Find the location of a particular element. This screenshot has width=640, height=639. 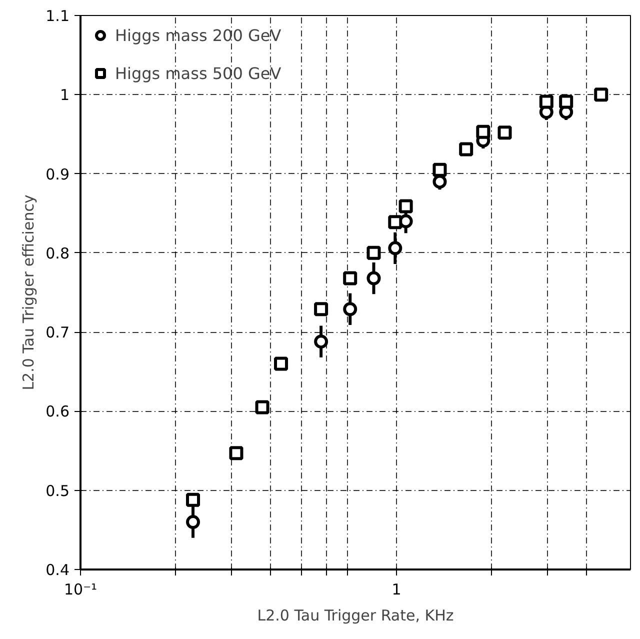

y-tick-label: 1 is located at coordinates (65, 95).